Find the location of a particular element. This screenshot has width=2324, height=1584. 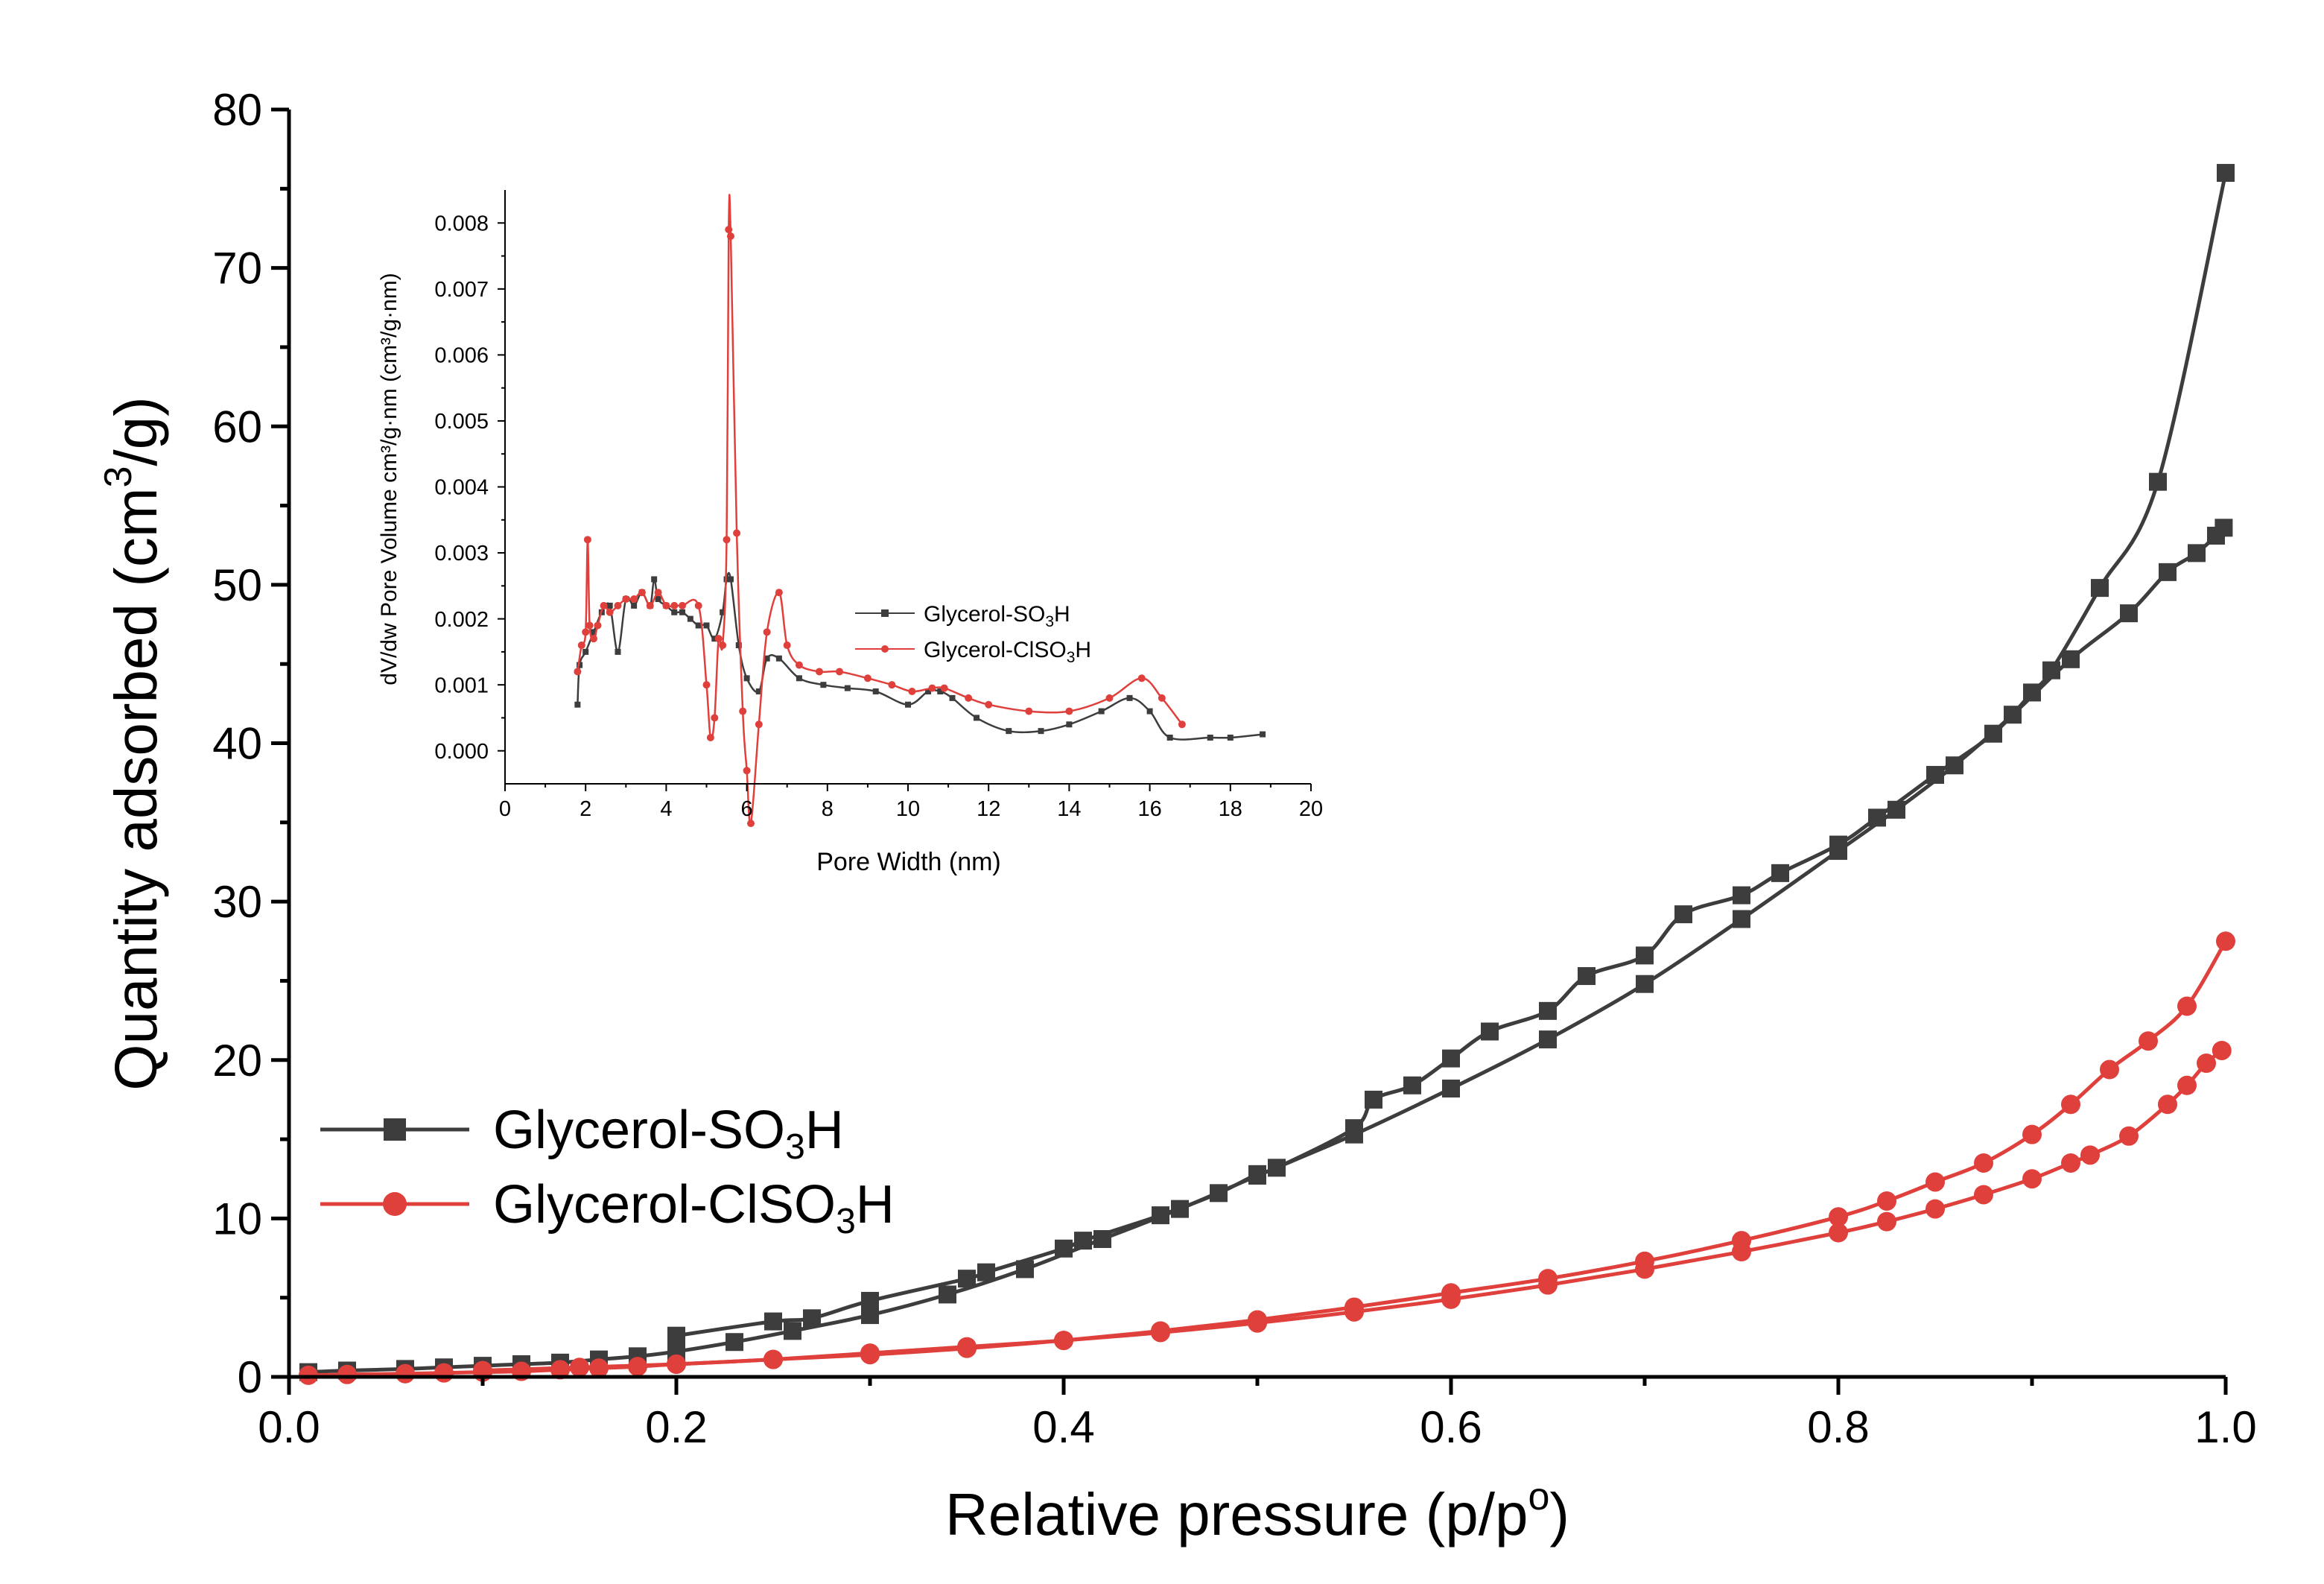

inset-x-tick-label: 12 is located at coordinates (988, 809).